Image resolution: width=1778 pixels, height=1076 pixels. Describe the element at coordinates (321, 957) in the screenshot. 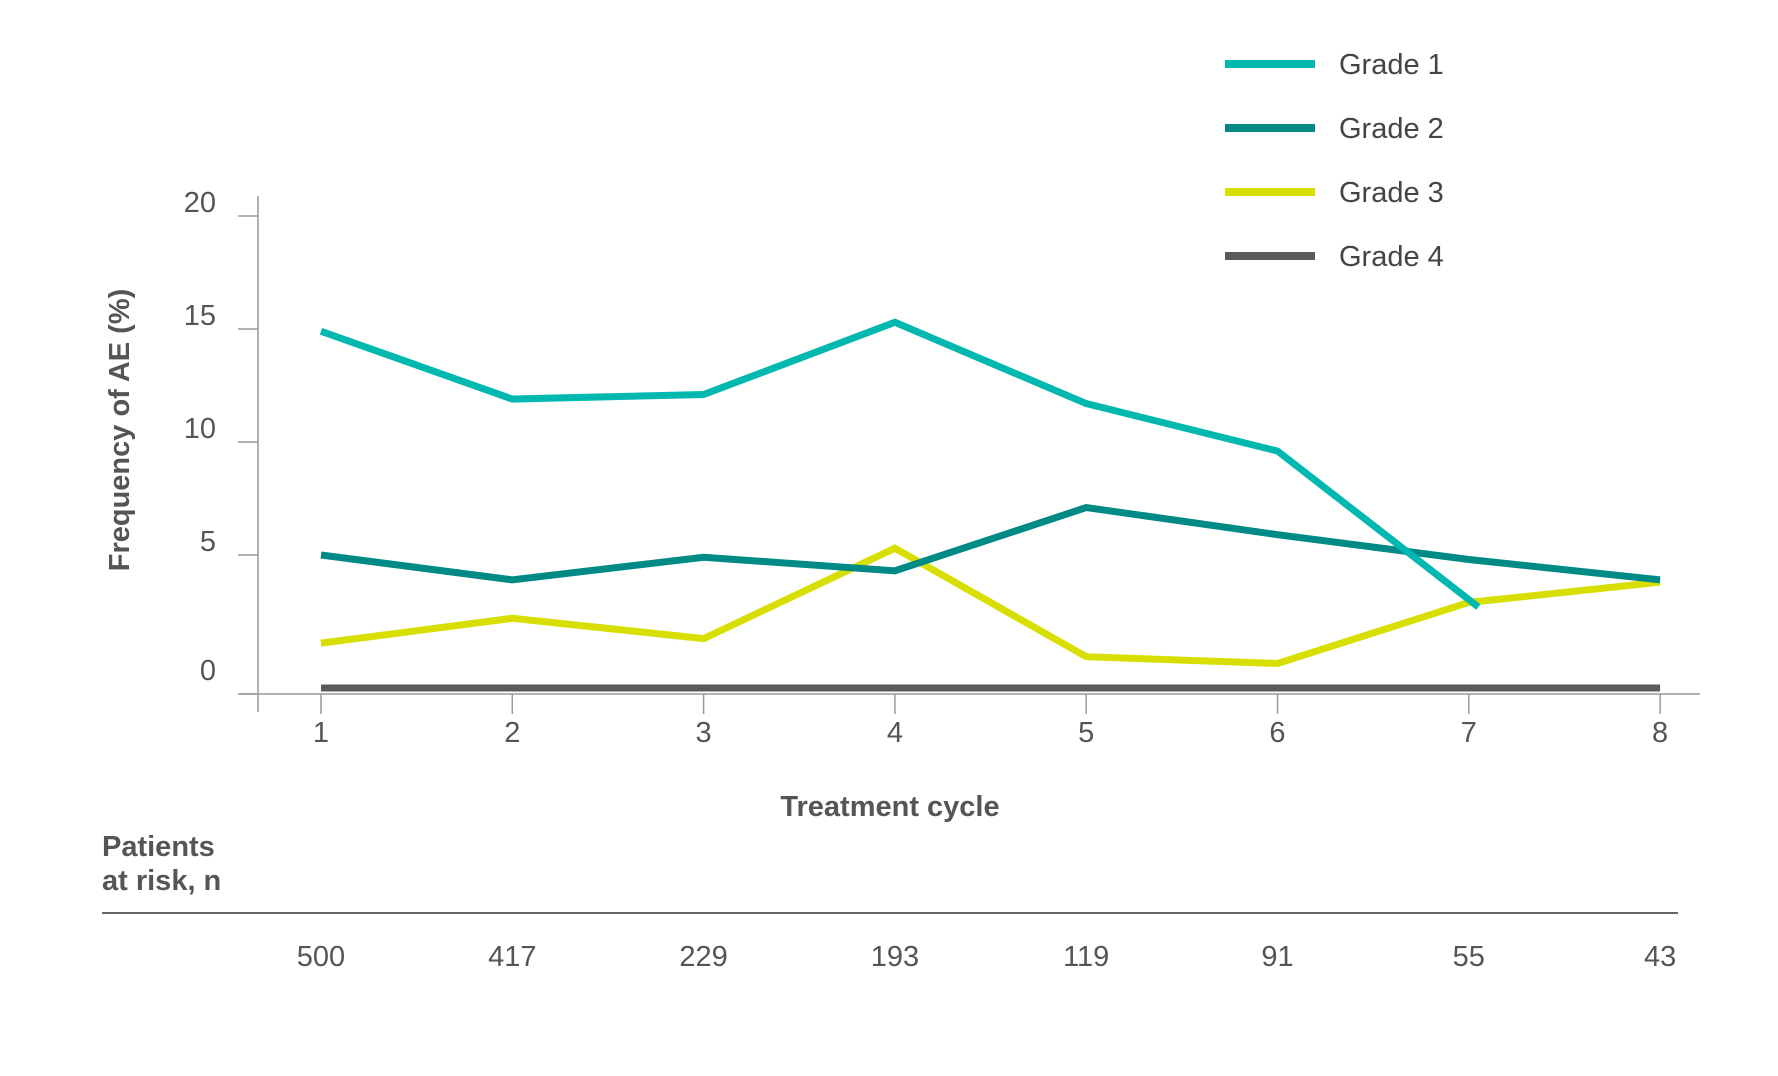

I see `risk-table-value: 500` at that location.